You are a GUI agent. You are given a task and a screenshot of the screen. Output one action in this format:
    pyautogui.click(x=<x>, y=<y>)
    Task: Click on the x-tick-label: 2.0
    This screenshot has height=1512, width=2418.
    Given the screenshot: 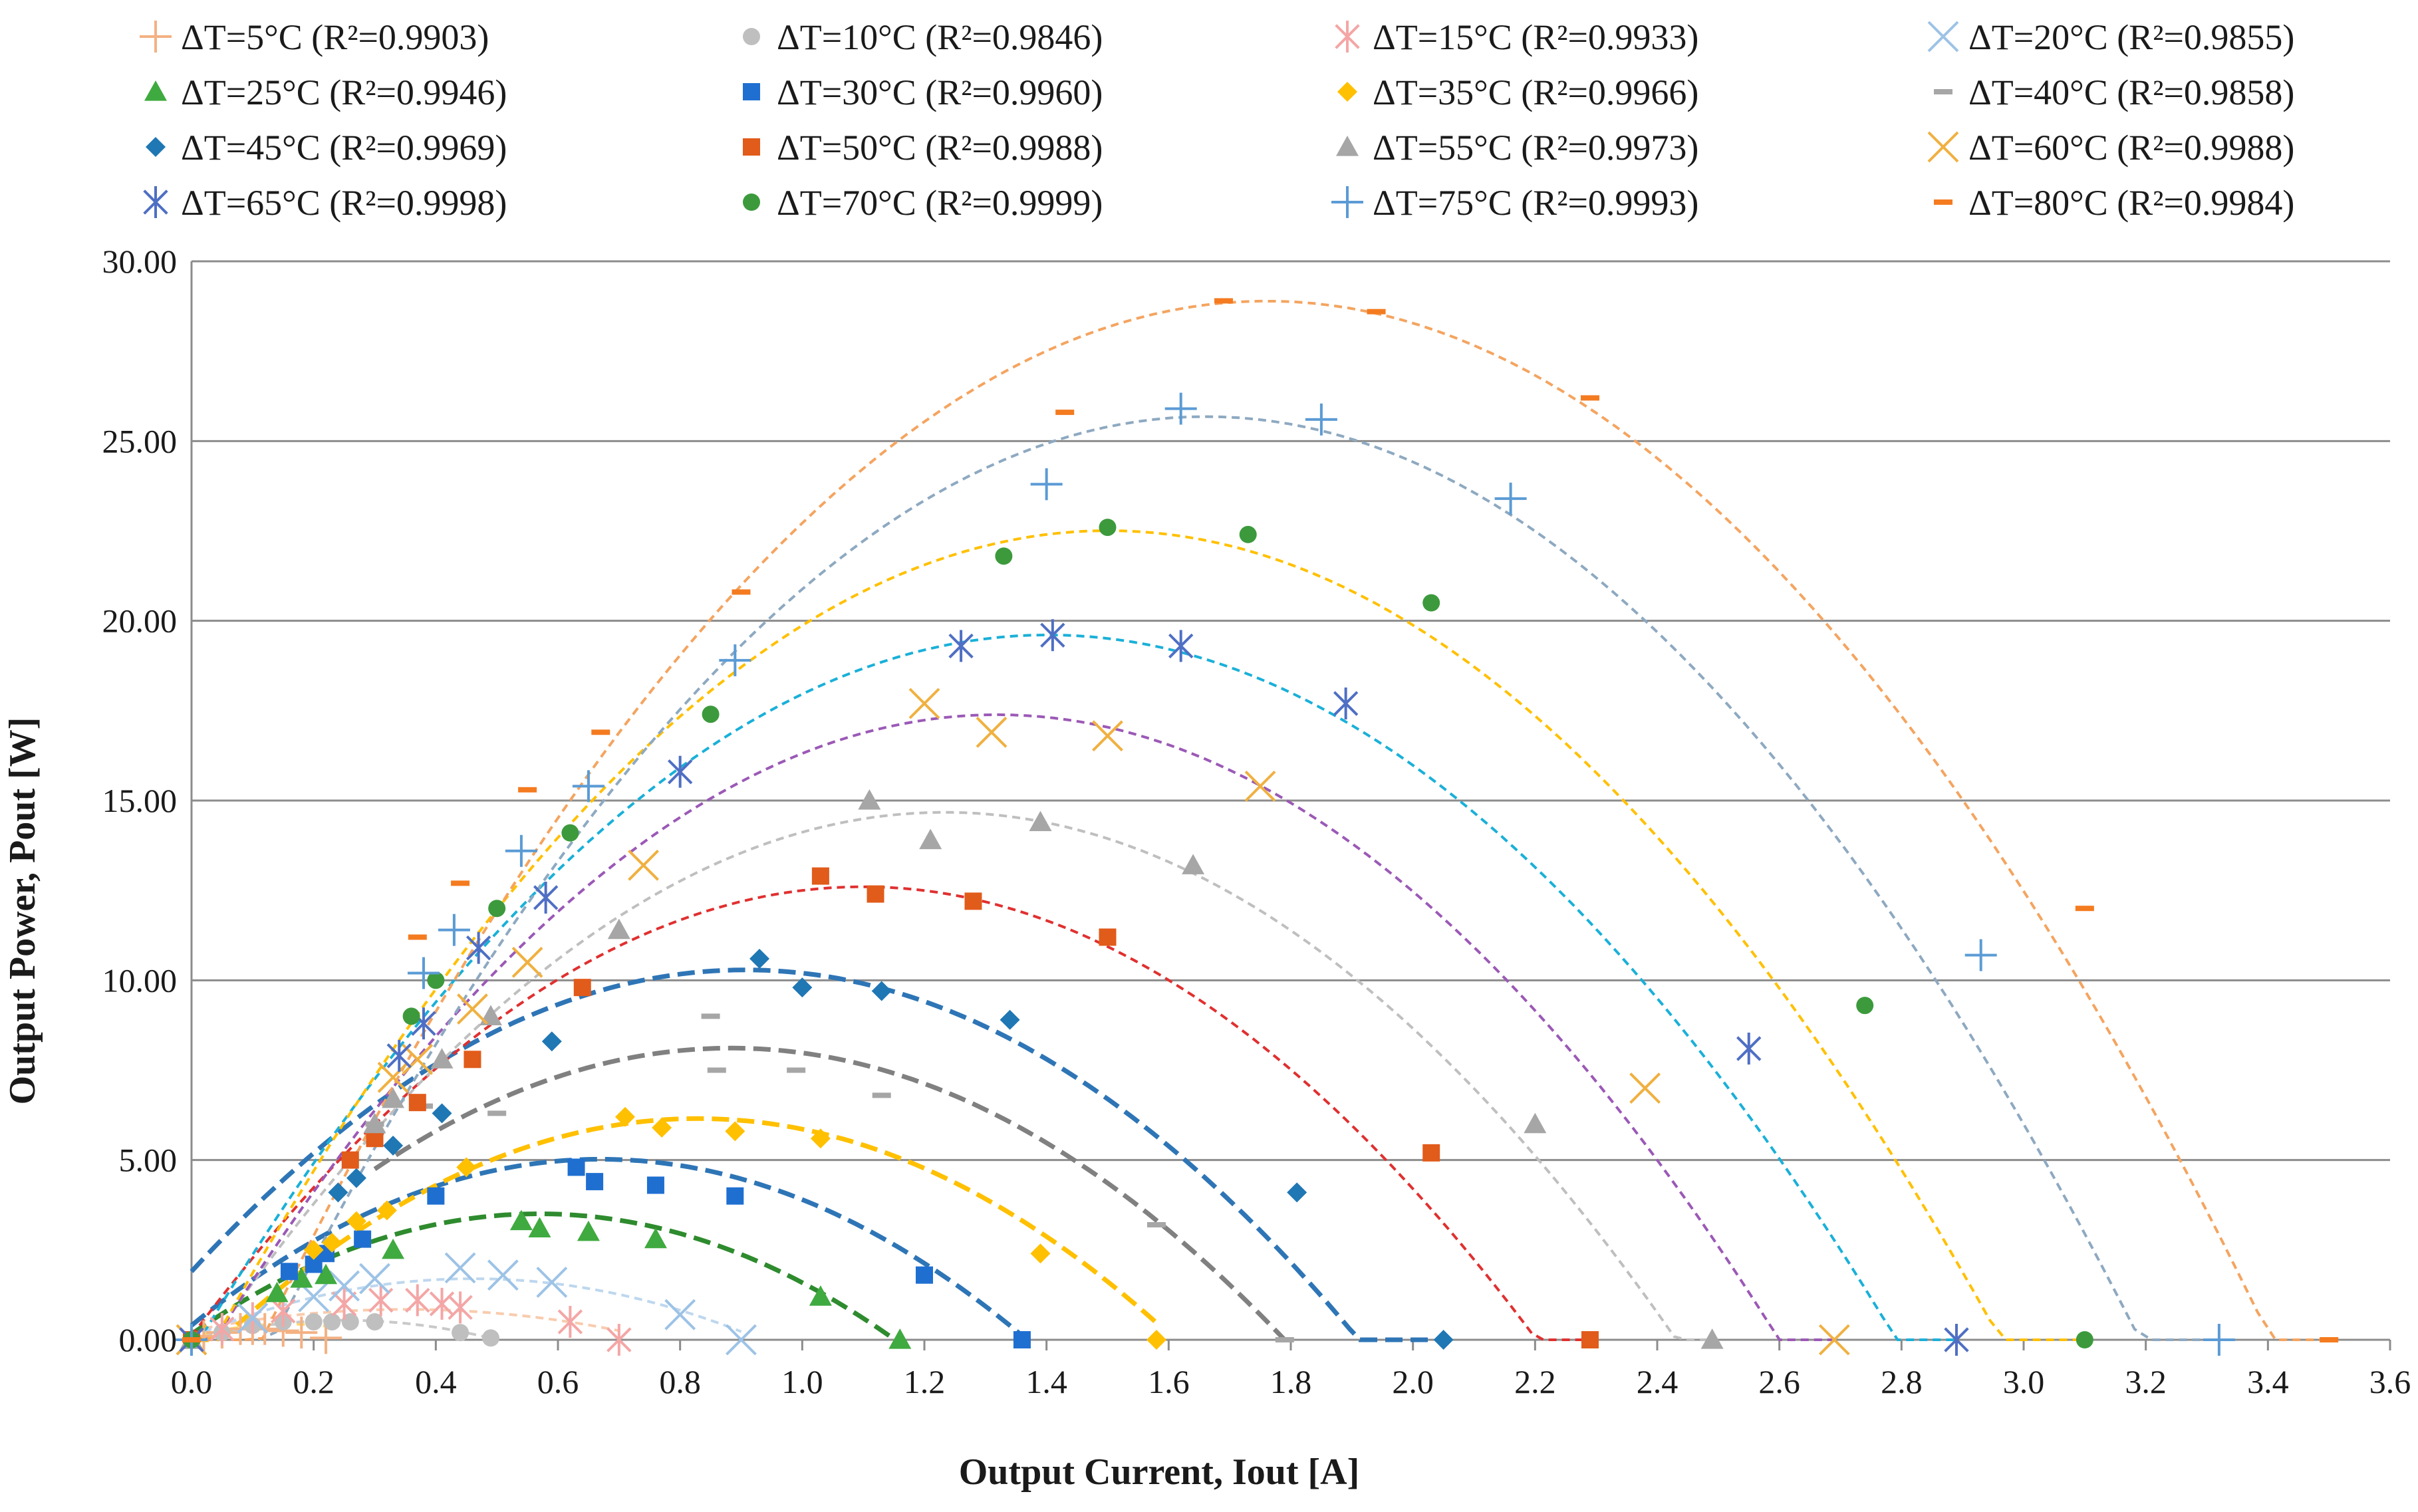 What is the action you would take?
    pyautogui.click(x=1413, y=1381)
    